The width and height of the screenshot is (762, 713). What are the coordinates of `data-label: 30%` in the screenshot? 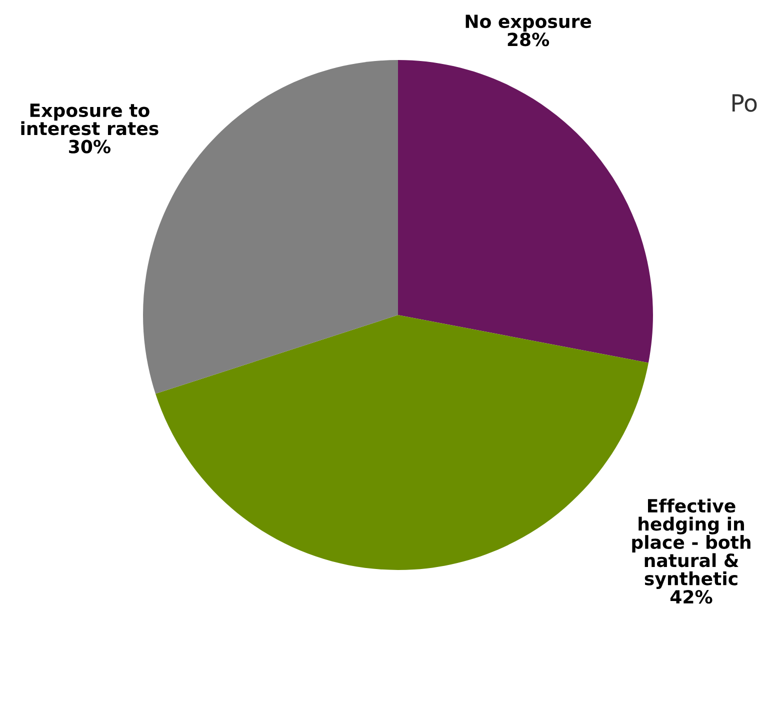 It's located at (89, 147).